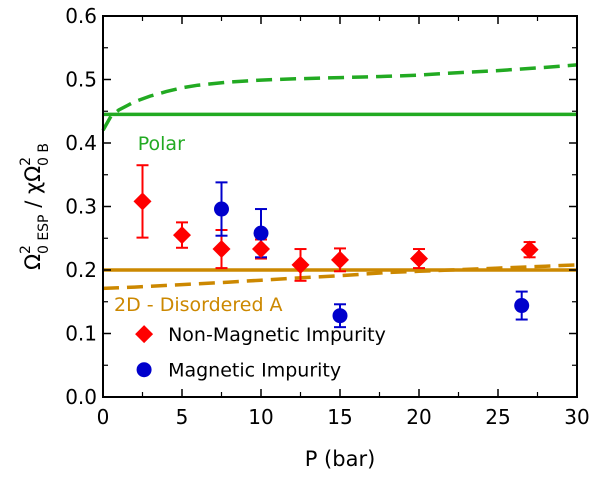  I want to click on x-axis-label: P (bar), so click(340, 459).